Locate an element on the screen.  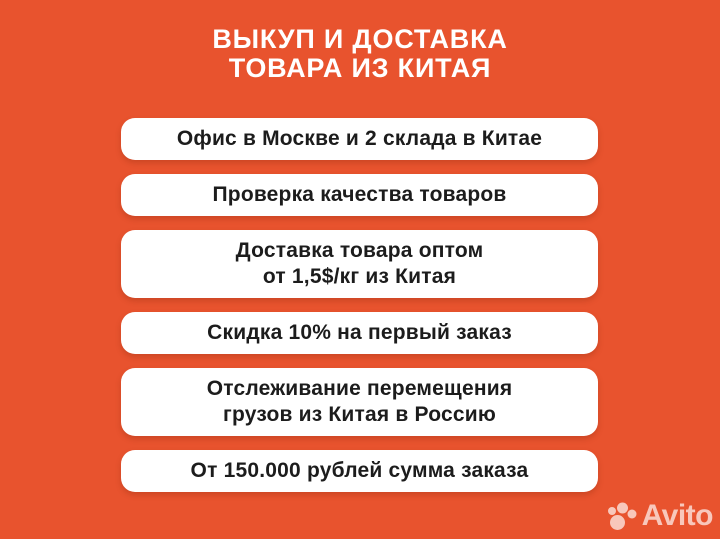
avito-wordmark: Avito is located at coordinates (677, 515).